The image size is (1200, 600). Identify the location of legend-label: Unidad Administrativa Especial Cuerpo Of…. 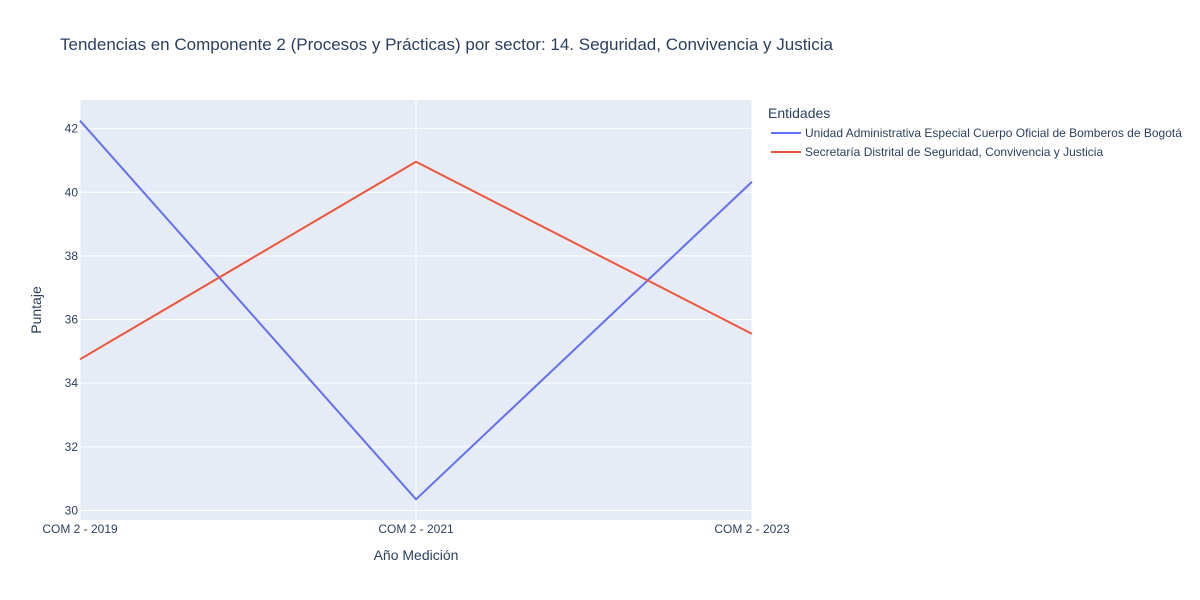
(993, 133).